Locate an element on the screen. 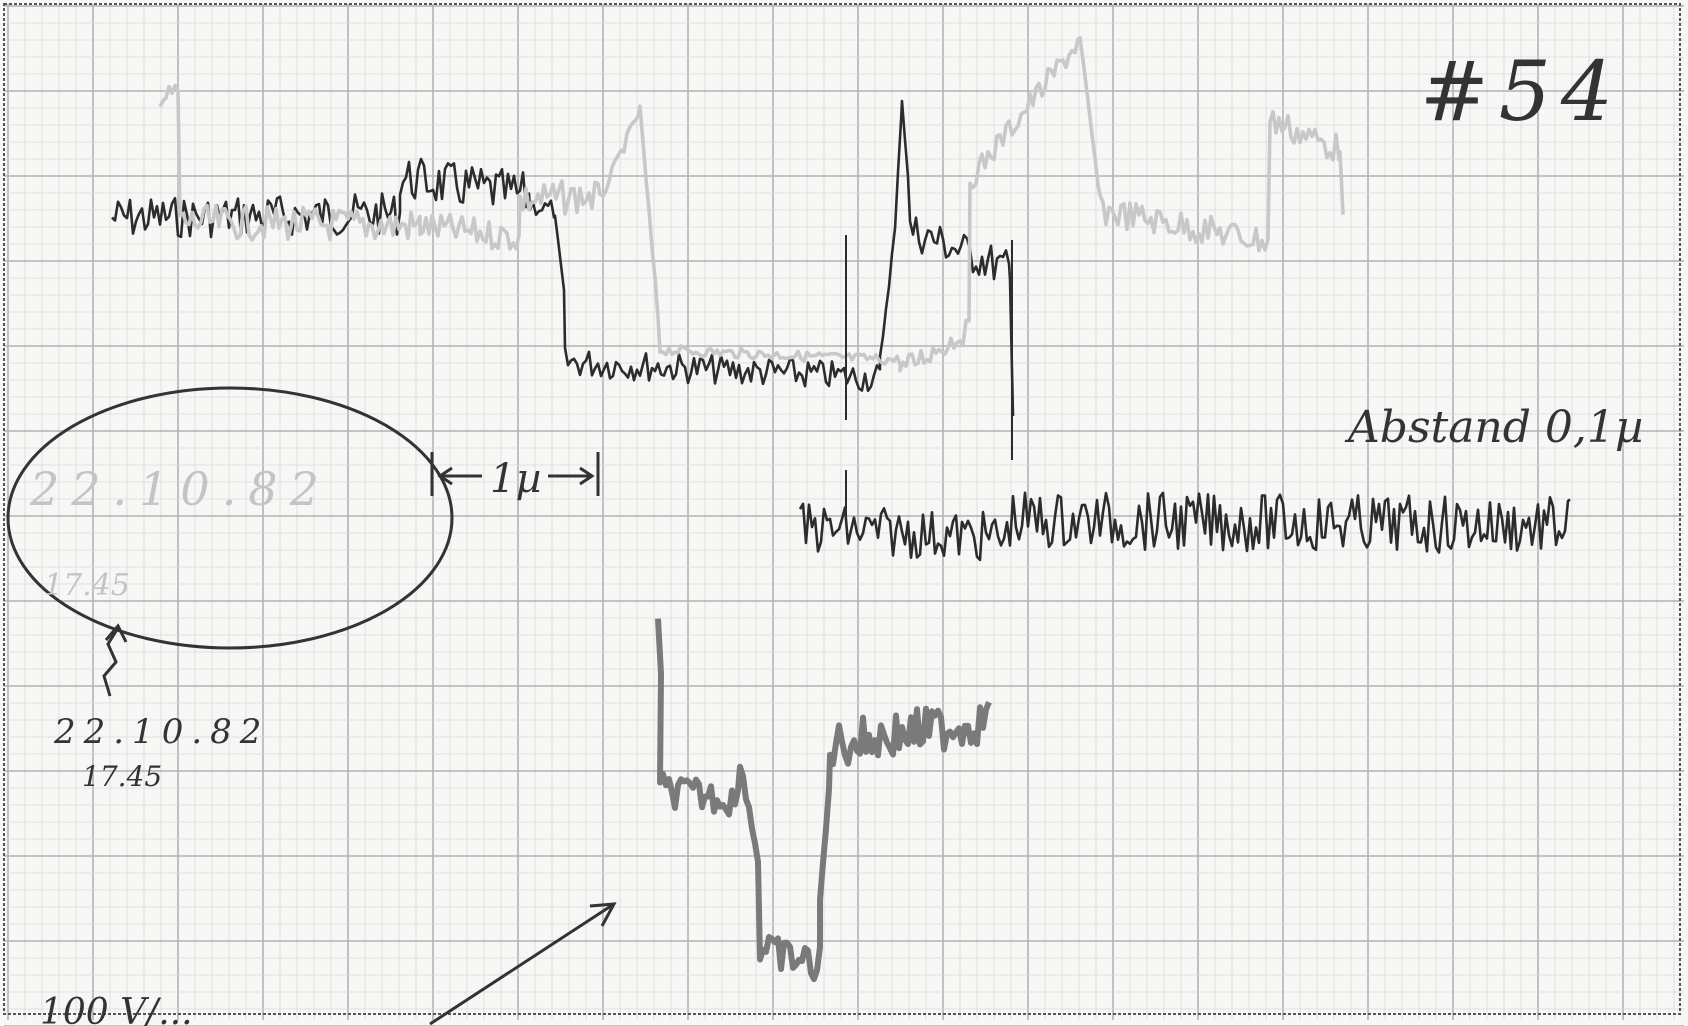  faded-time: 17.45 is located at coordinates (87, 585).